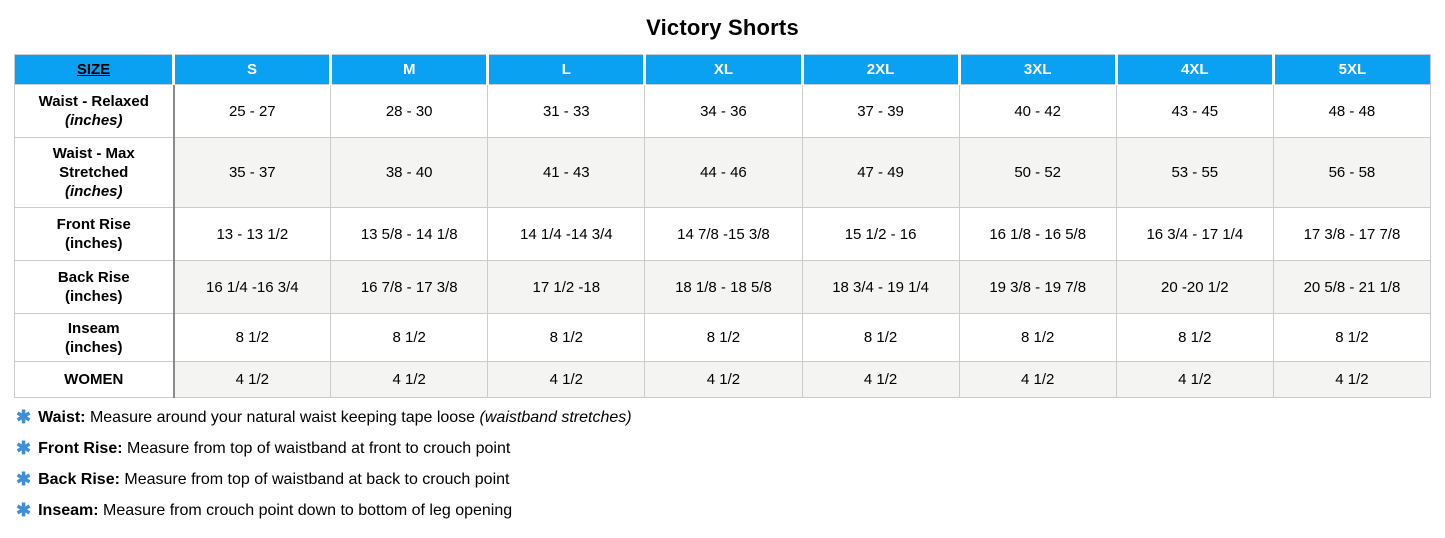 The image size is (1445, 538). What do you see at coordinates (68, 510) in the screenshot?
I see `footnote-label: Inseam:` at bounding box center [68, 510].